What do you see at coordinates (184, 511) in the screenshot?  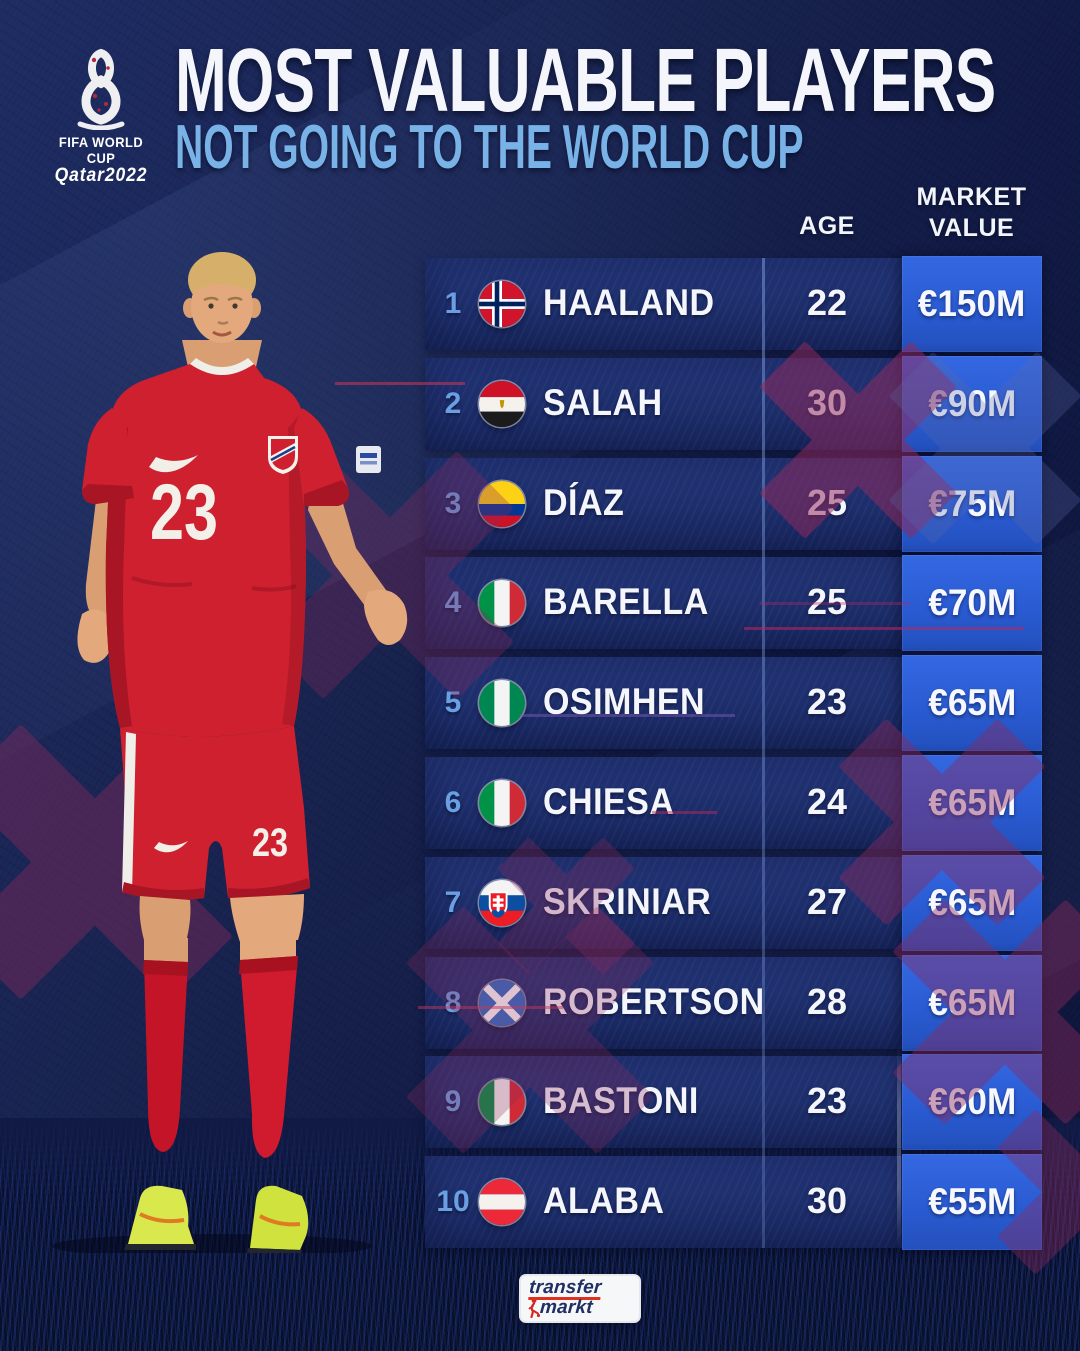 I see `jersey-number: 23` at bounding box center [184, 511].